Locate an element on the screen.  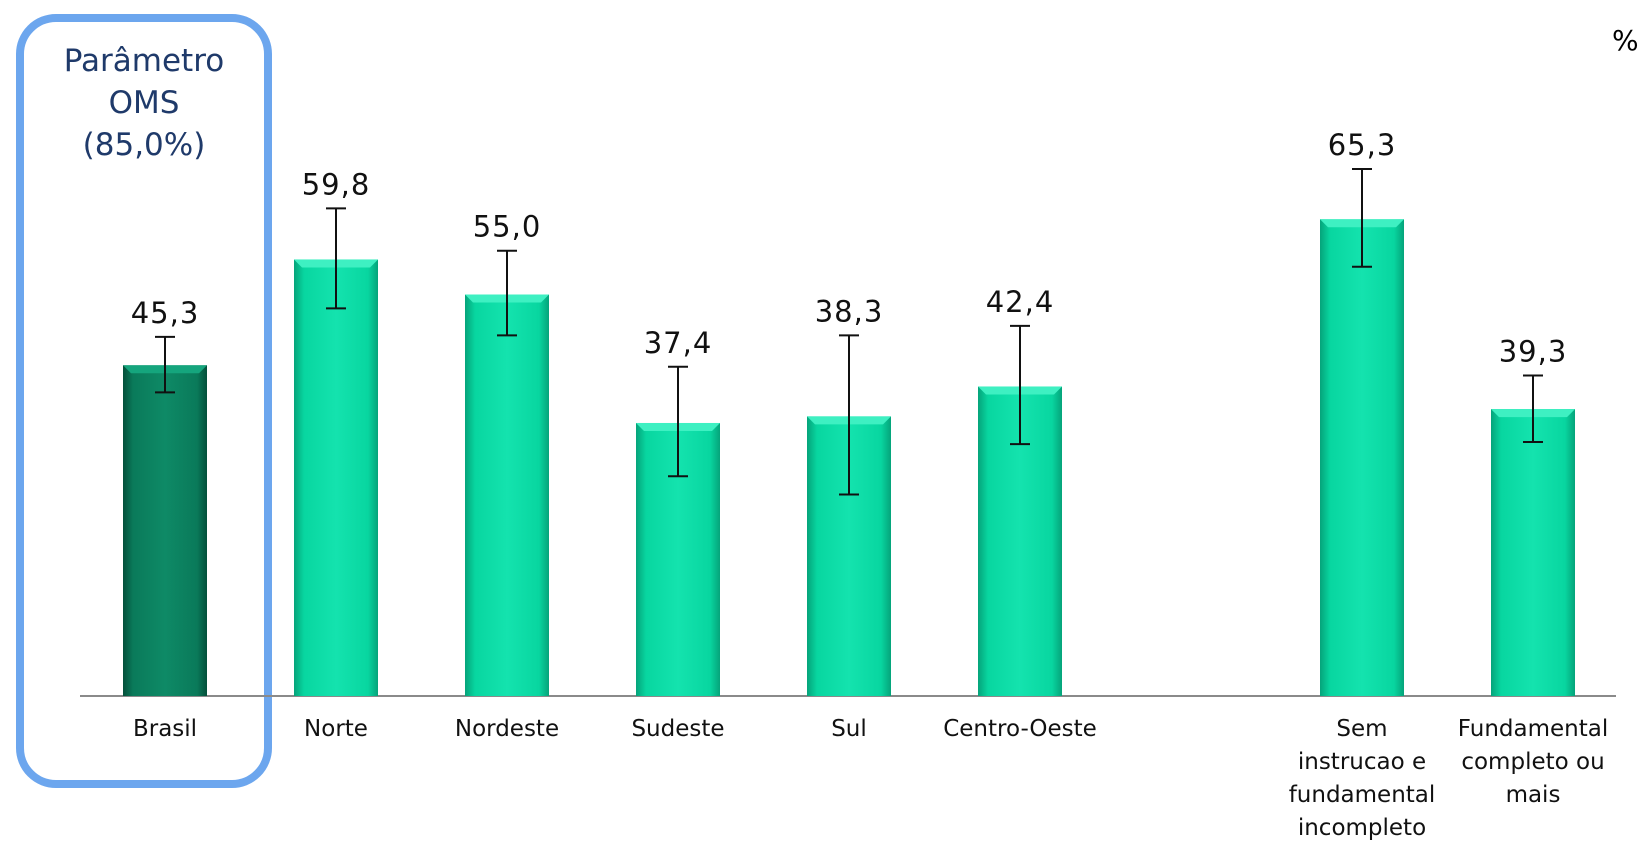
category-label-line-7-1: completo ou is located at coordinates (1532, 762).